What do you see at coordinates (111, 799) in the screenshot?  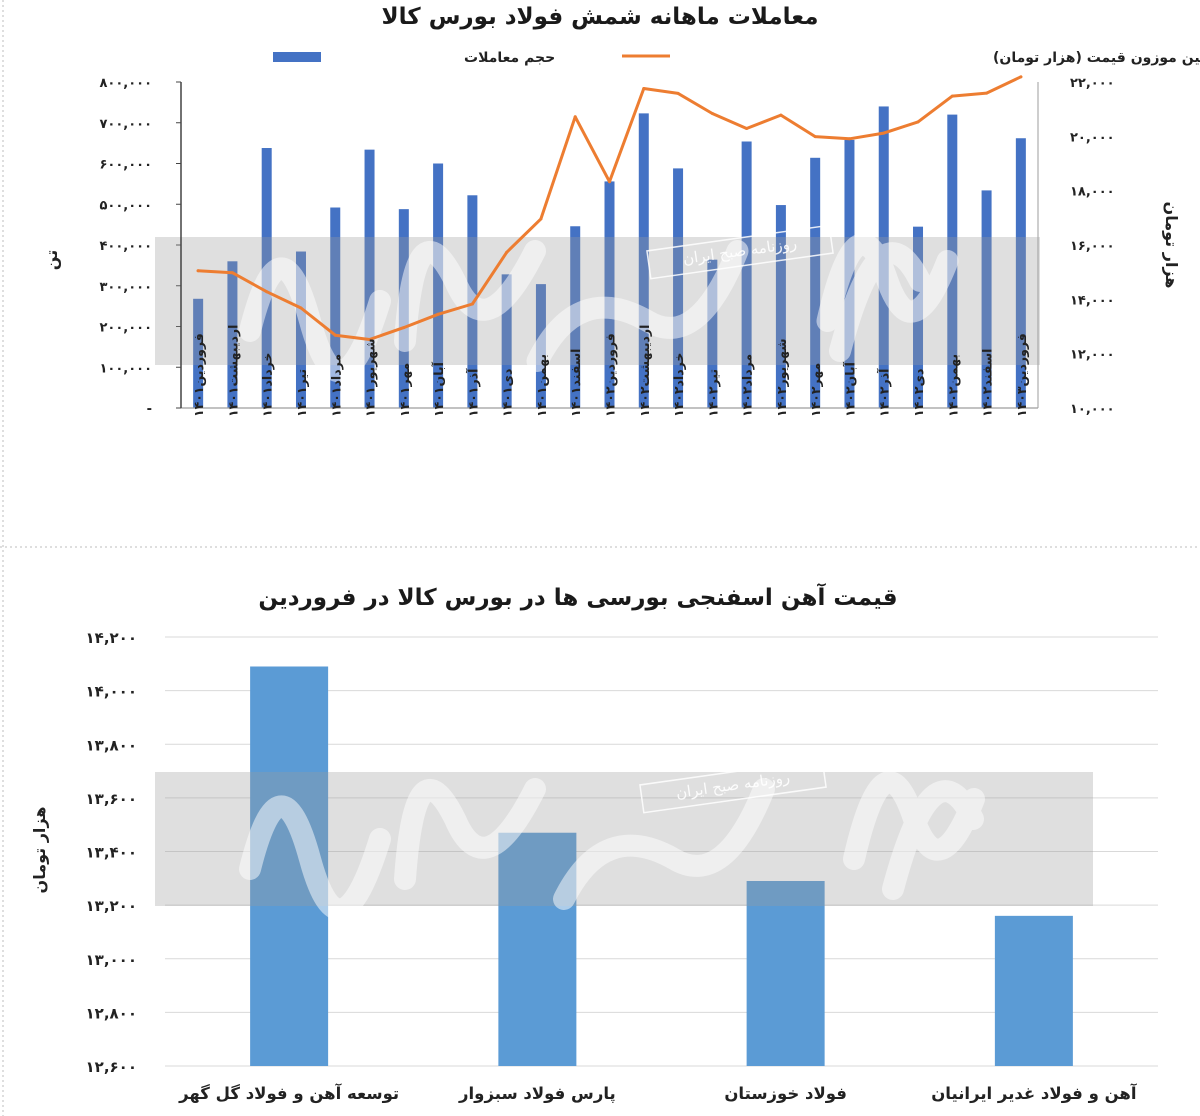 I see `tick-label: ۱۳,۶۰۰` at bounding box center [111, 799].